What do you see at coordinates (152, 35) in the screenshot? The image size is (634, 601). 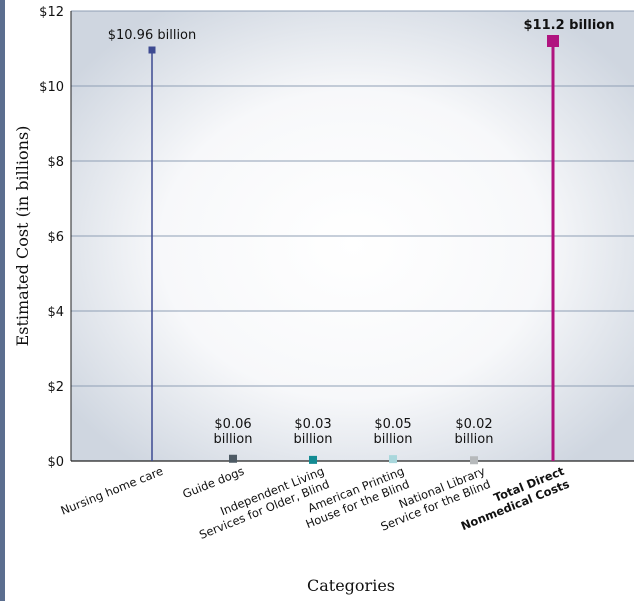 I see `value-label: $10.96 billion` at bounding box center [152, 35].